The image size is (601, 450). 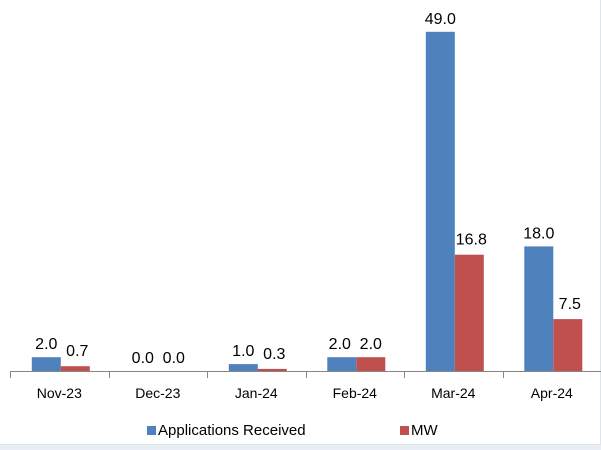 What do you see at coordinates (174, 358) in the screenshot?
I see `data-label-mw-dec-23: 0.0` at bounding box center [174, 358].